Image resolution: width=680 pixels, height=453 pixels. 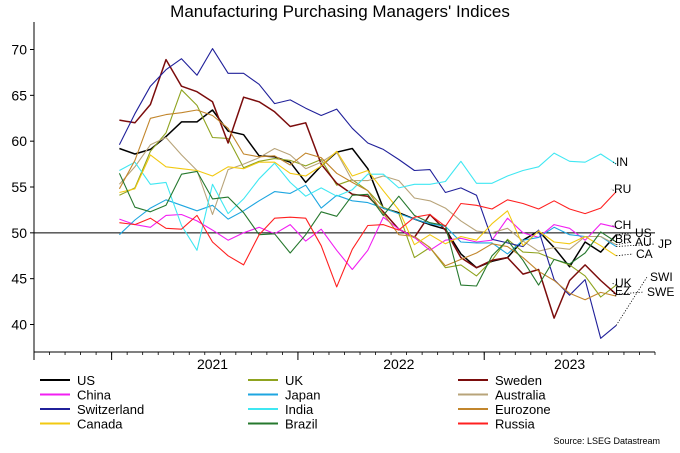 What do you see at coordinates (86, 380) in the screenshot?
I see `legend-label-us: US` at bounding box center [86, 380].